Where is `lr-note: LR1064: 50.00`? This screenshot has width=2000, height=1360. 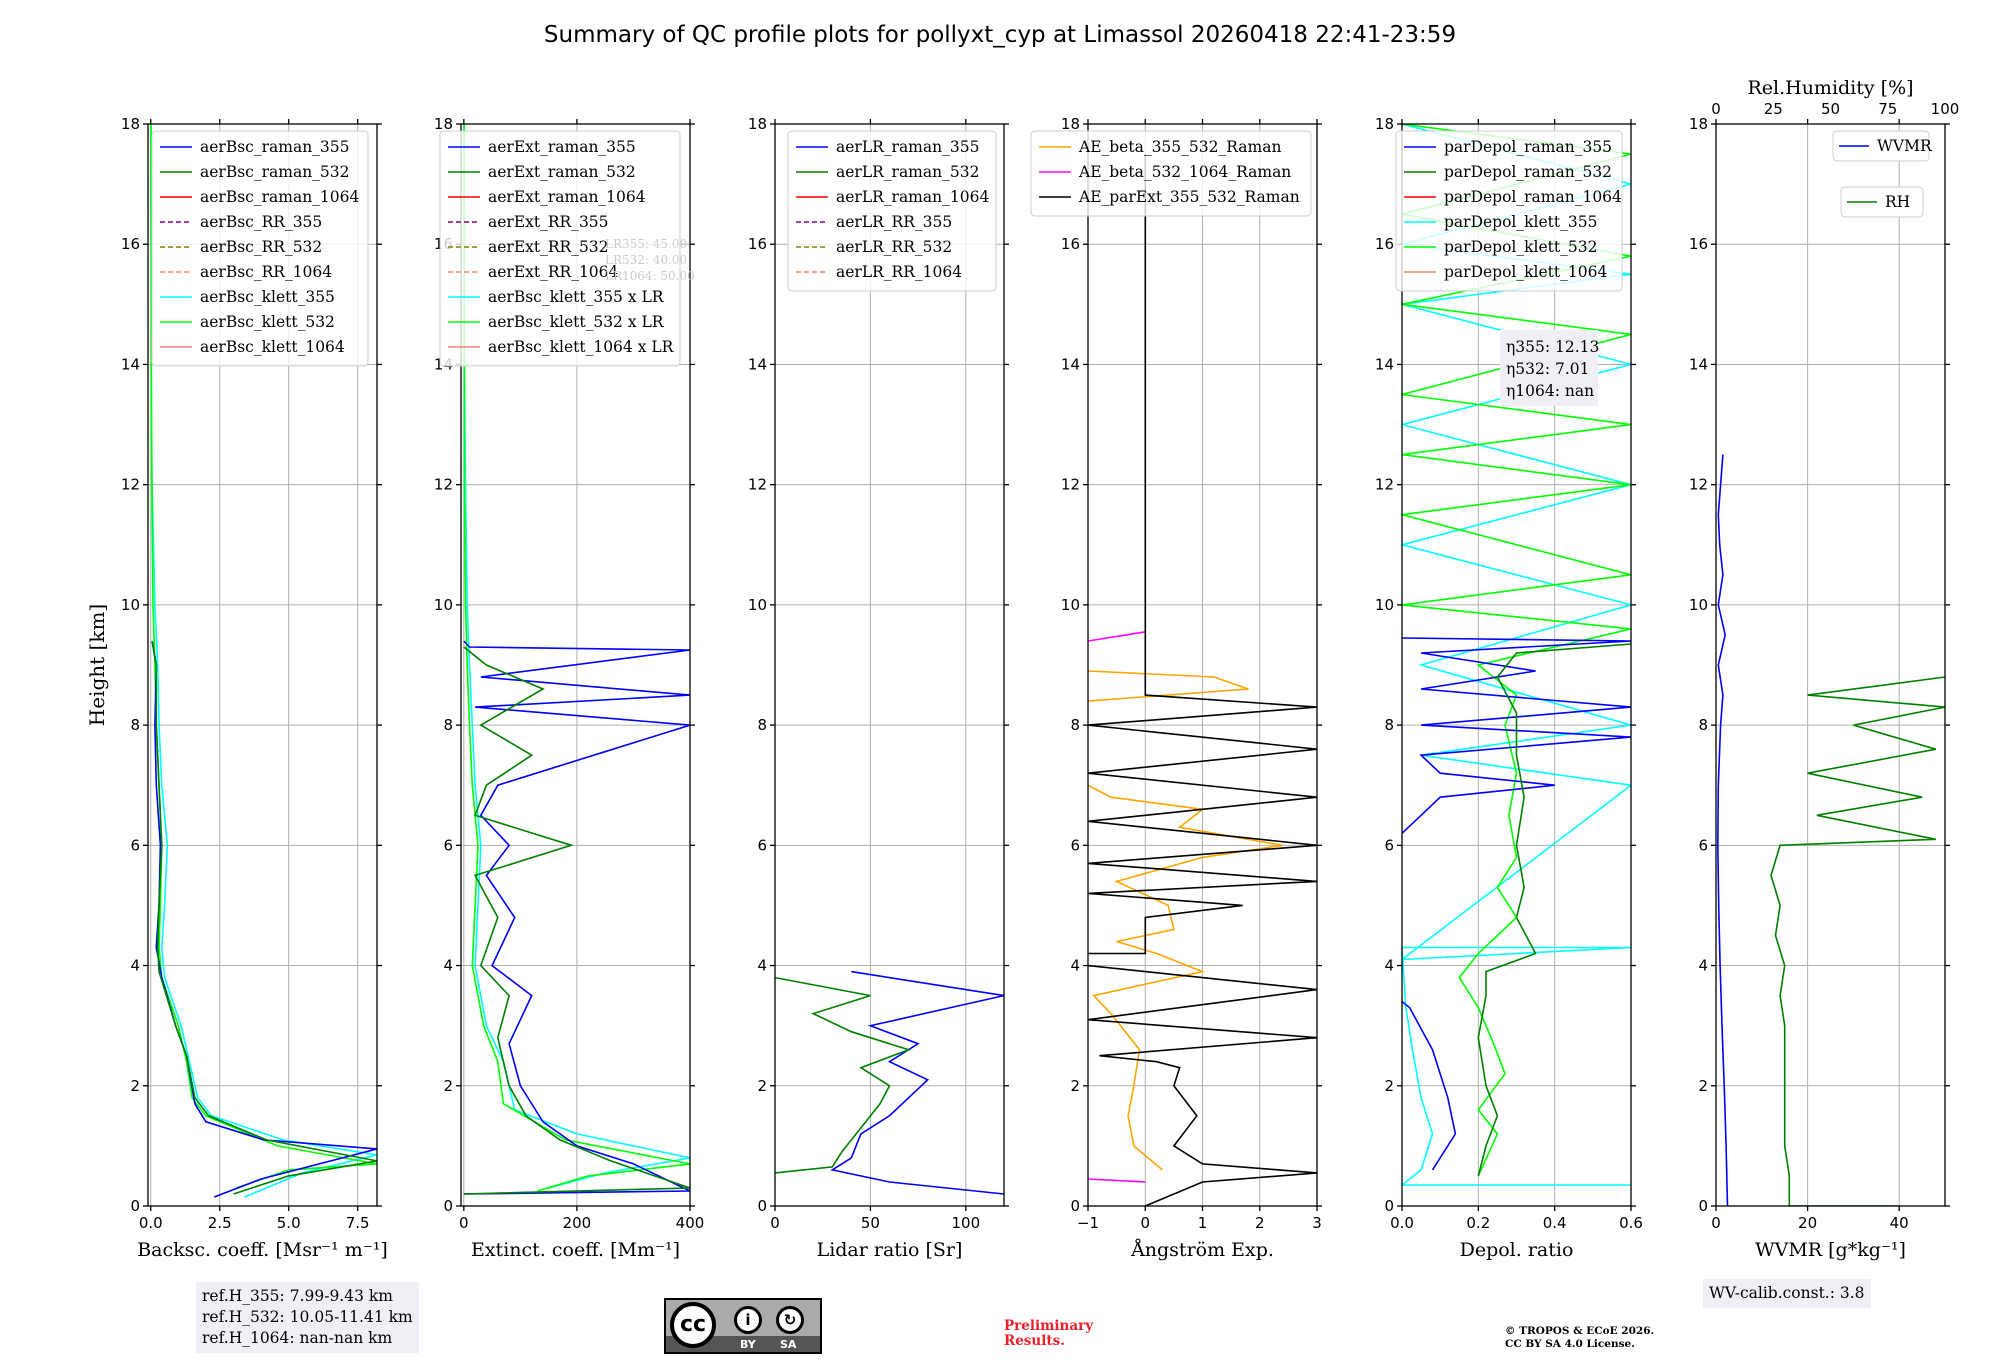
lr-note: LR1064: 50.00 is located at coordinates (650, 276).